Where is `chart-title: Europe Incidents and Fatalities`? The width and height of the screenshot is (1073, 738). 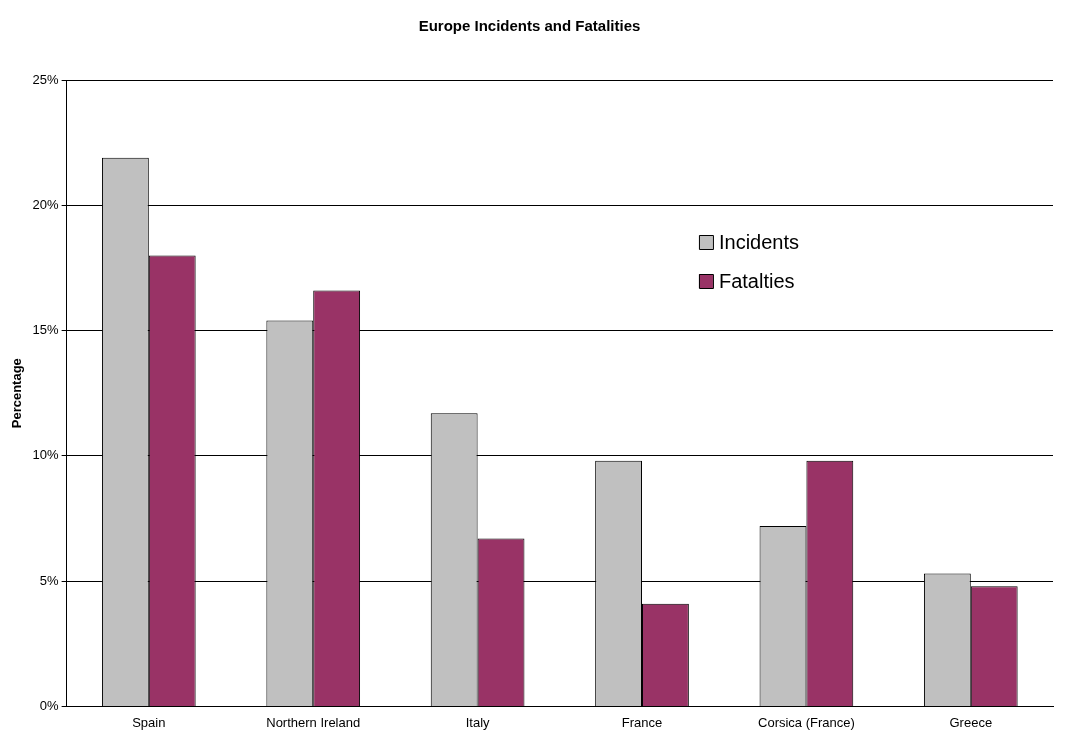
chart-title: Europe Incidents and Fatalities is located at coordinates (529, 26).